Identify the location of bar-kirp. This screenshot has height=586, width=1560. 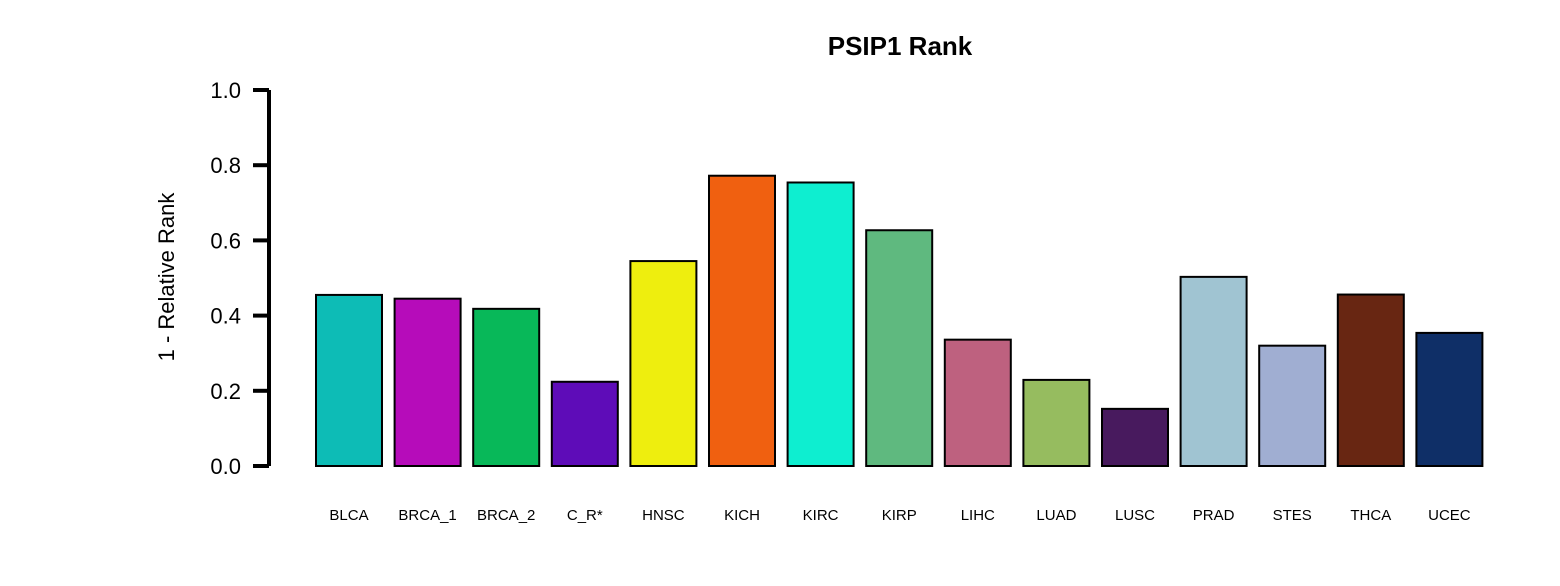
(899, 348).